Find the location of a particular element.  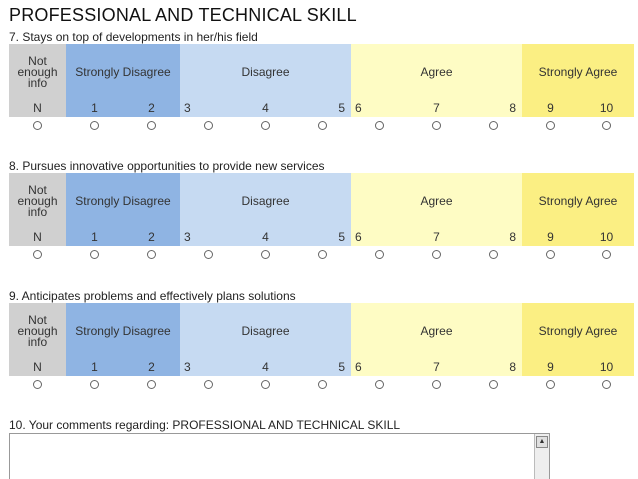

scroll-up-arrow-icon: ▲ is located at coordinates (542, 442).